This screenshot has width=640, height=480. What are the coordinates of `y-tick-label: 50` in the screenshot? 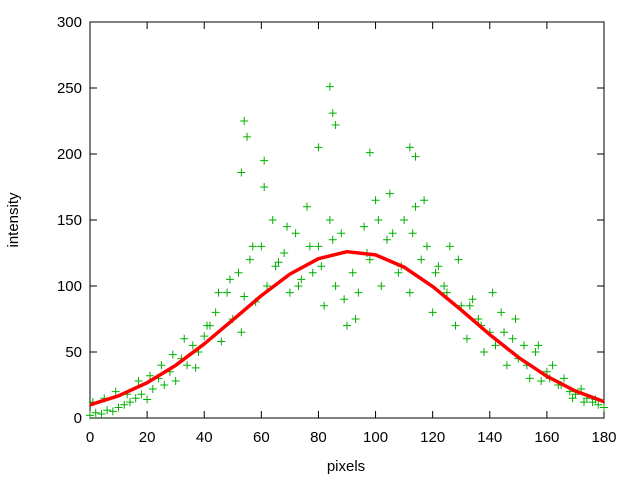 It's located at (73, 352).